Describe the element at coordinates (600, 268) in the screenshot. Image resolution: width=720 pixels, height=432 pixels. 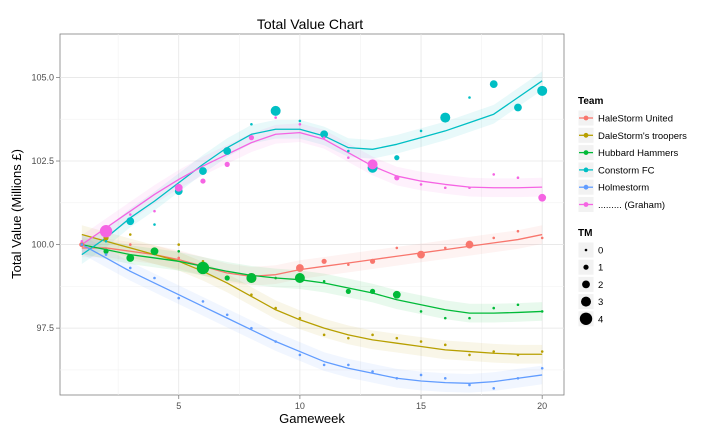
I see `size-legend-label: 1` at that location.